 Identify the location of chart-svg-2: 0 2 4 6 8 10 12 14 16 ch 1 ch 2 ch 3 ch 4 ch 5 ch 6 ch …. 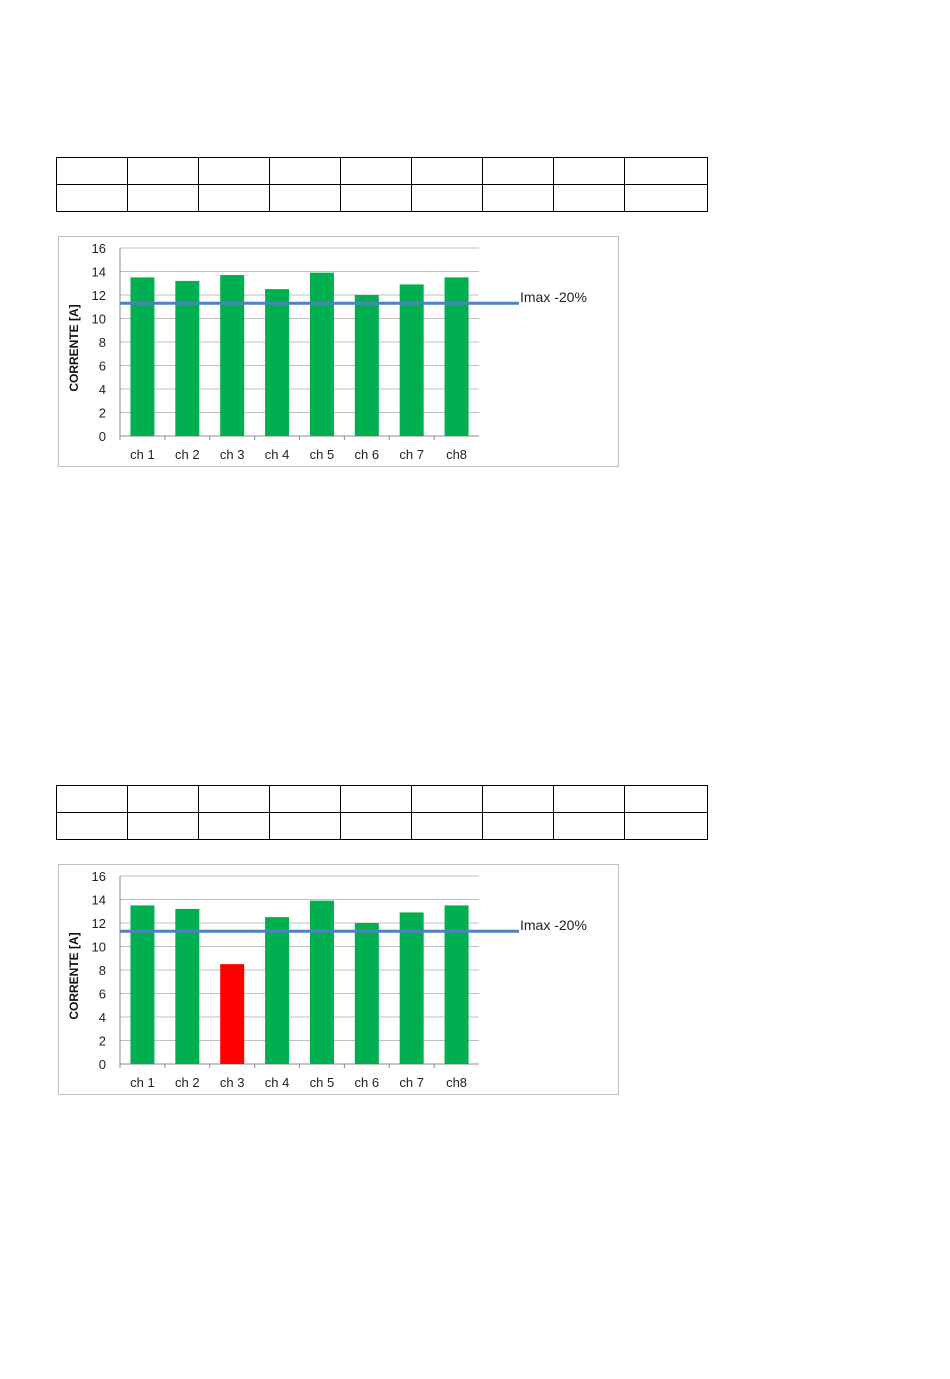
(327, 979).